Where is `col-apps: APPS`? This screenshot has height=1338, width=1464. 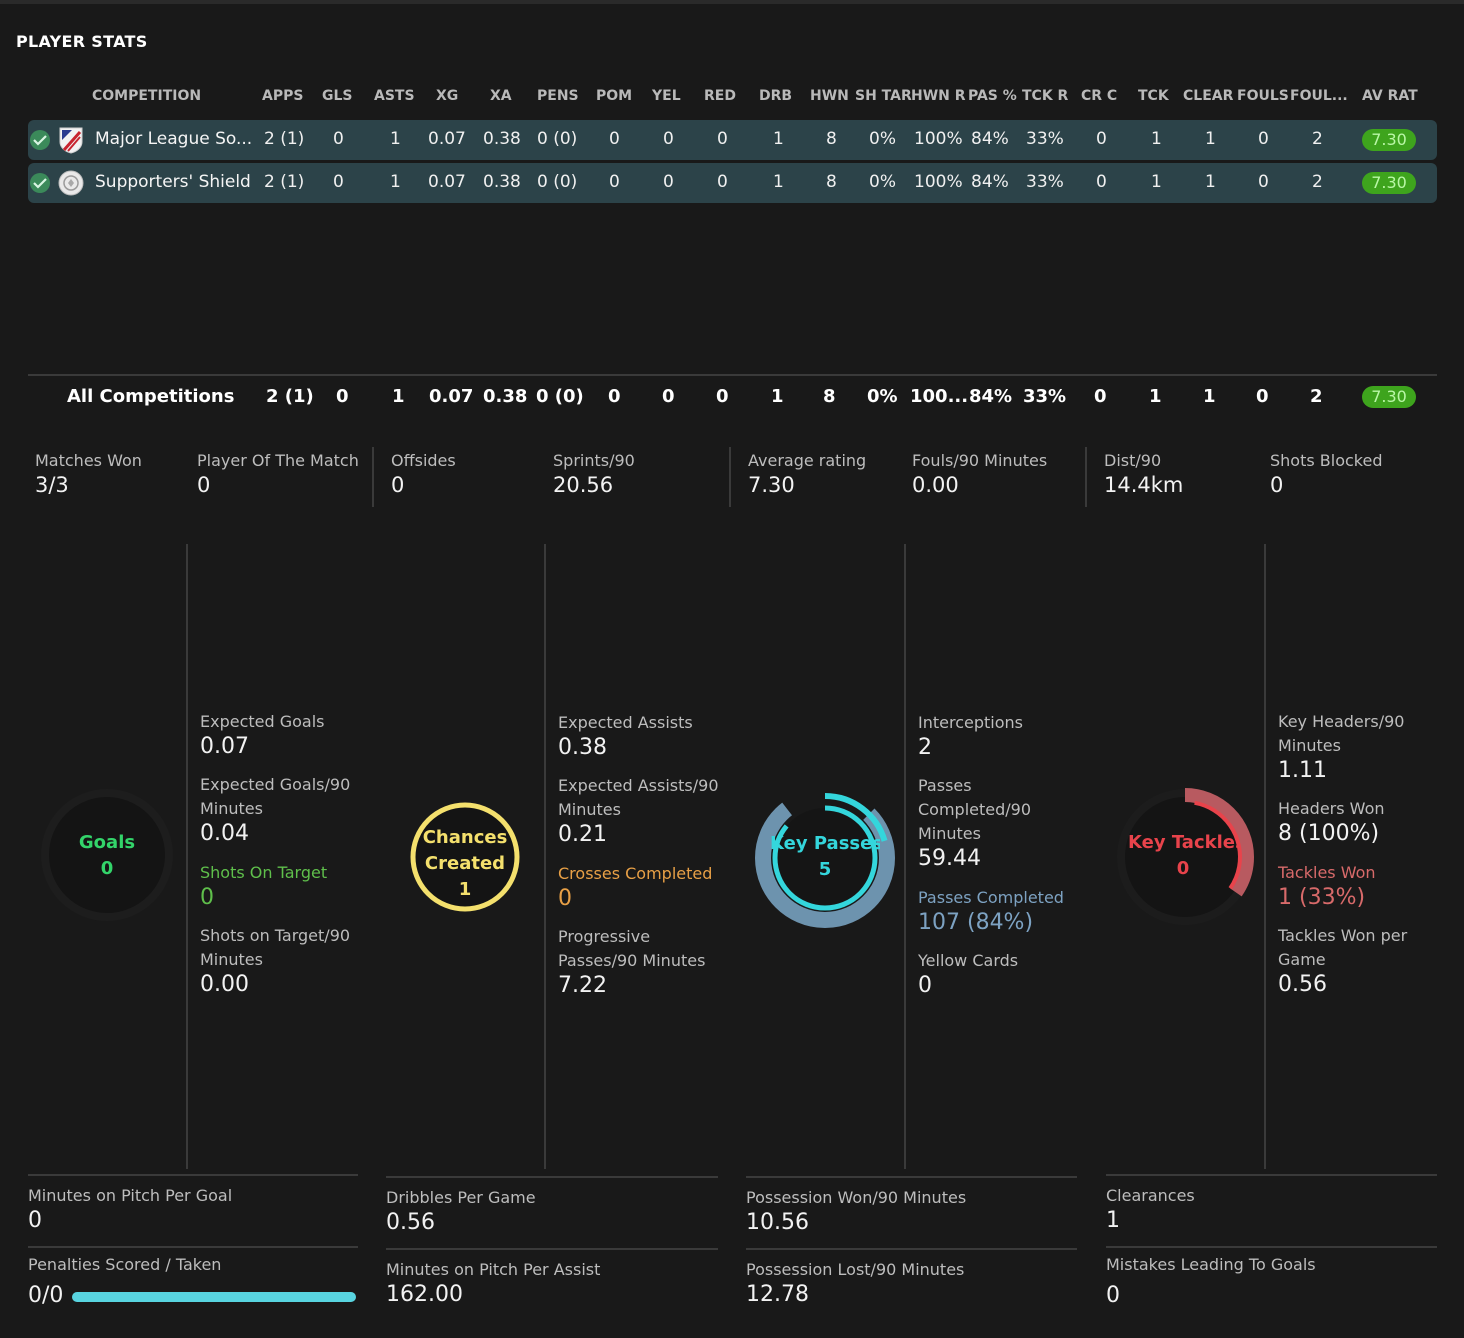 col-apps: APPS is located at coordinates (283, 96).